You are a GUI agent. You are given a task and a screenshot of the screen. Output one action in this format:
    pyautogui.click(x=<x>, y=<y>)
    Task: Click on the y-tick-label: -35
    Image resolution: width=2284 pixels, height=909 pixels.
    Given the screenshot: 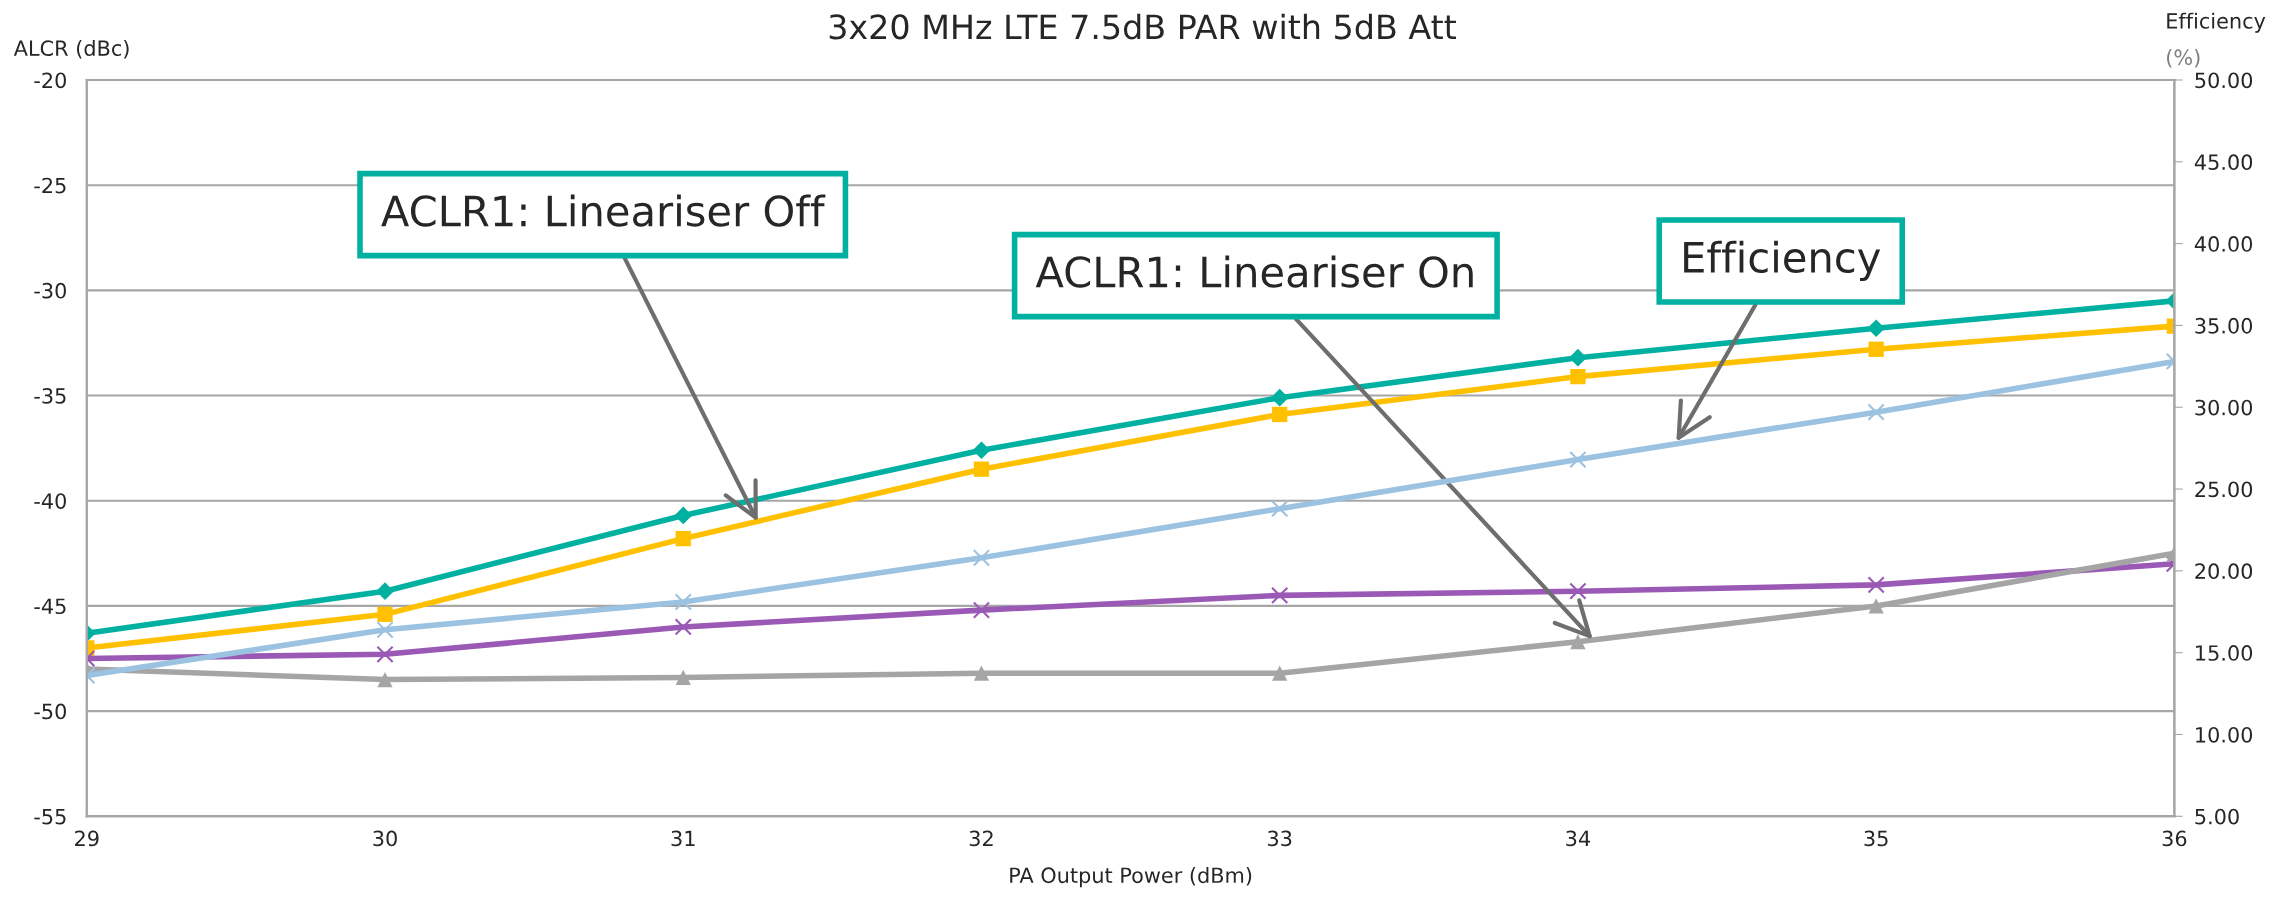 What is the action you would take?
    pyautogui.click(x=50, y=396)
    